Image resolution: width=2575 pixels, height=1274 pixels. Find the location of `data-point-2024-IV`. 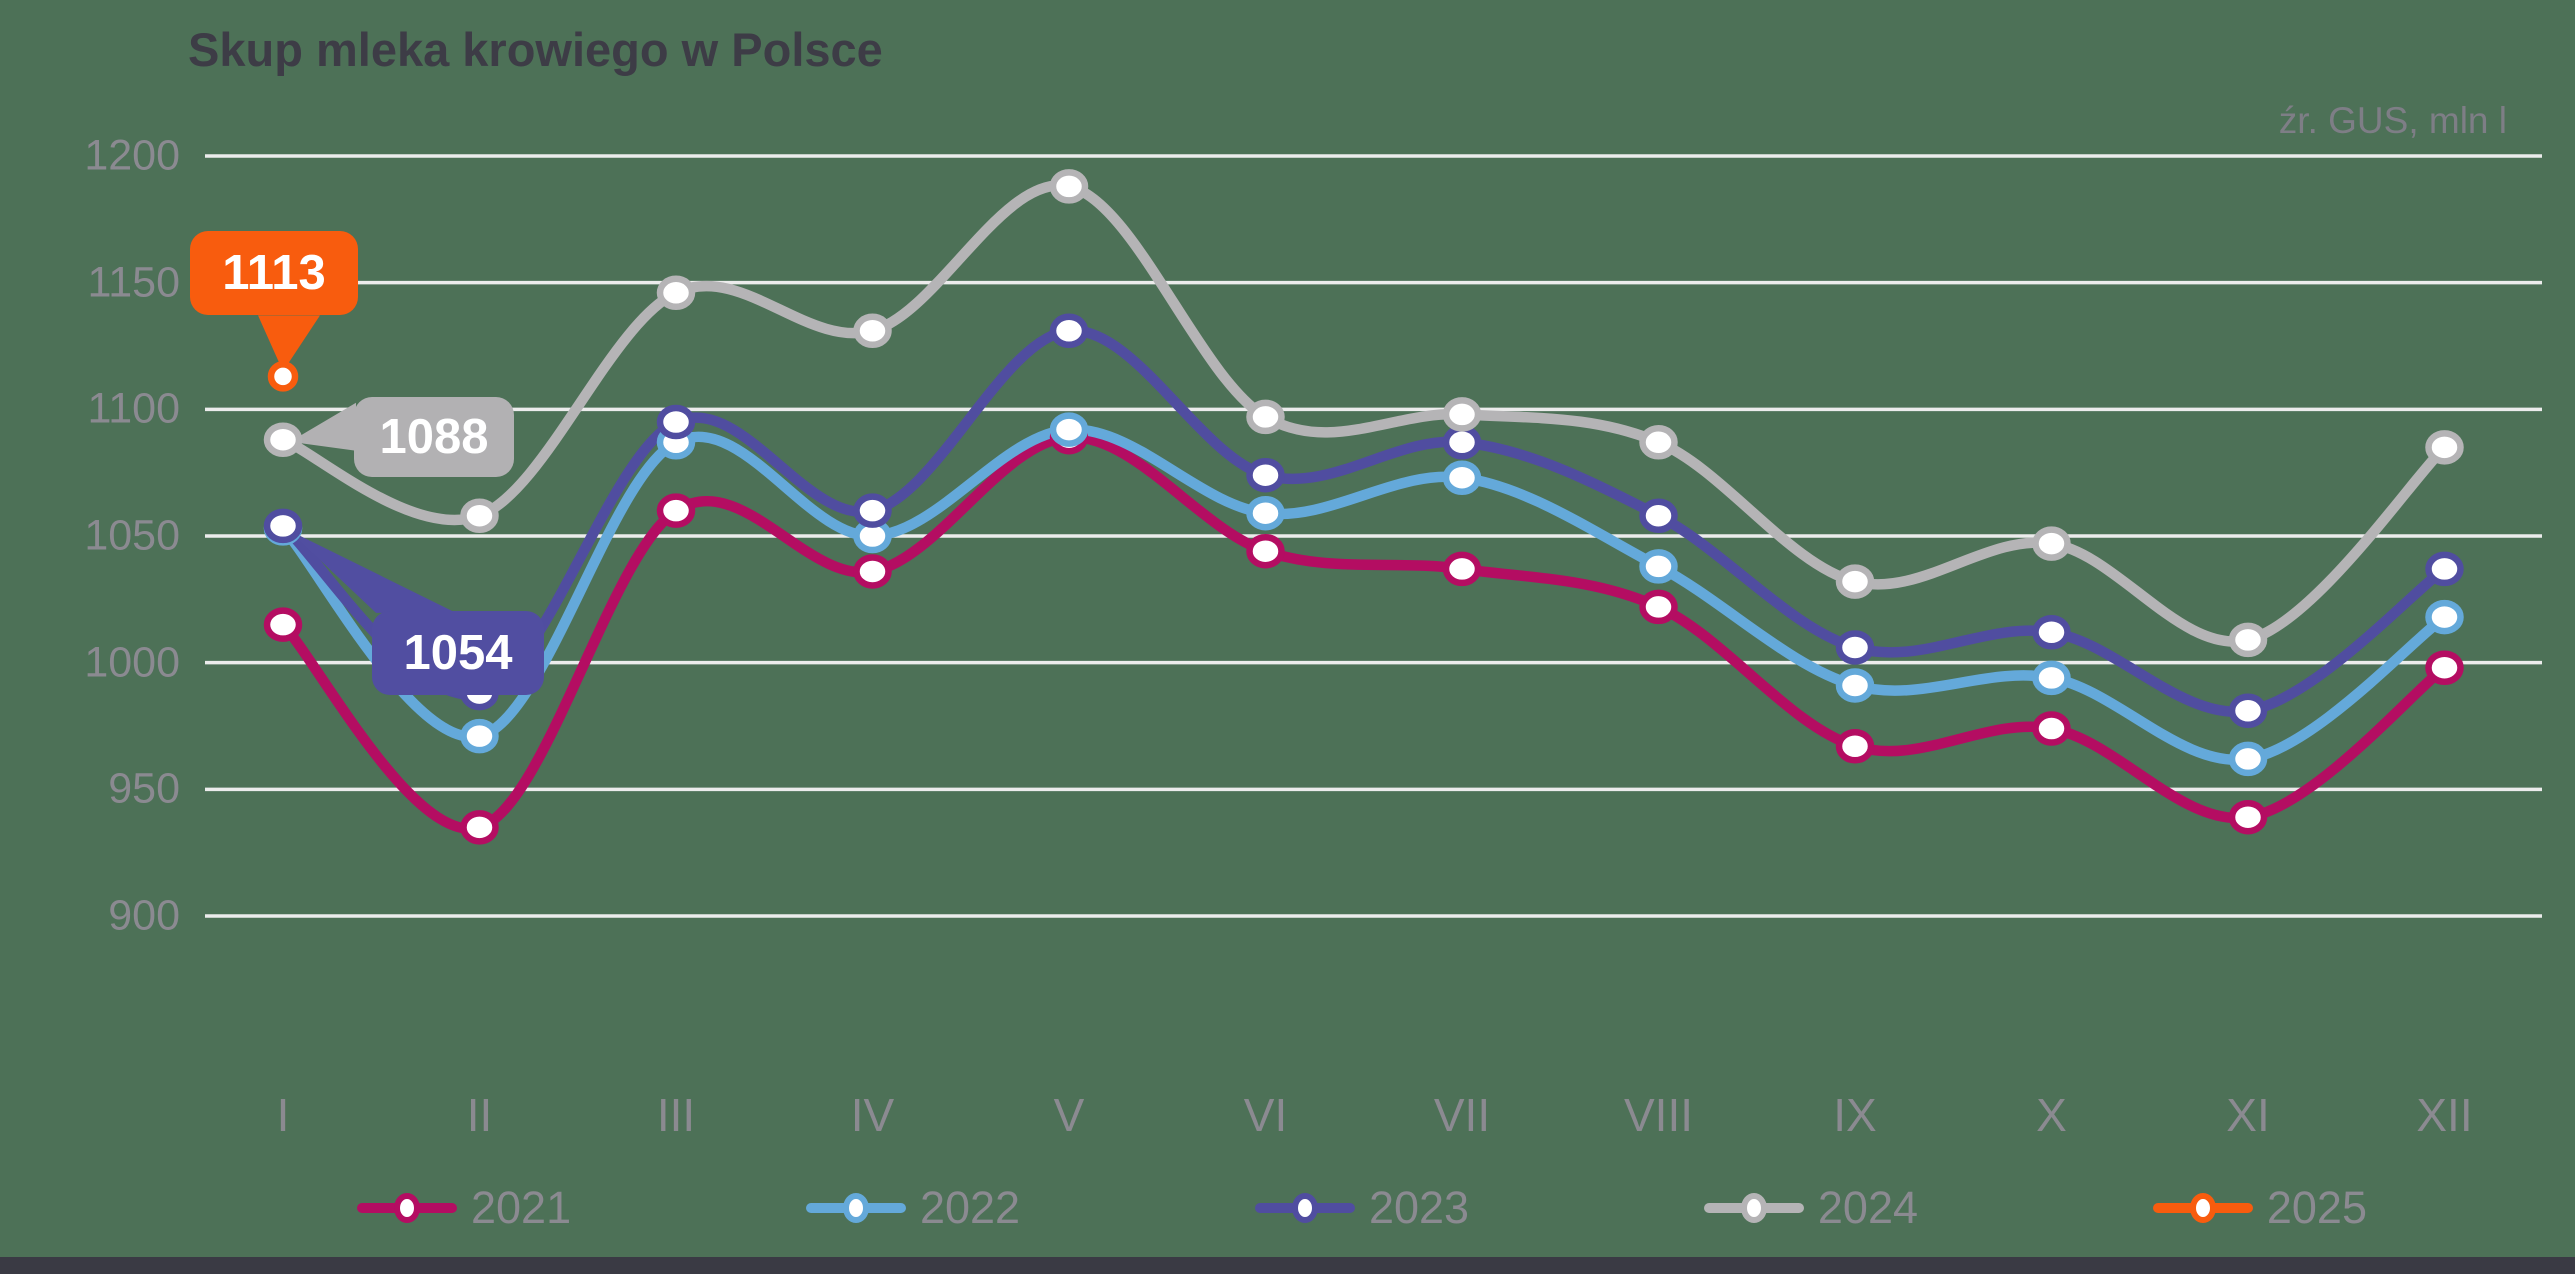

data-point-2024-IV is located at coordinates (872, 331).